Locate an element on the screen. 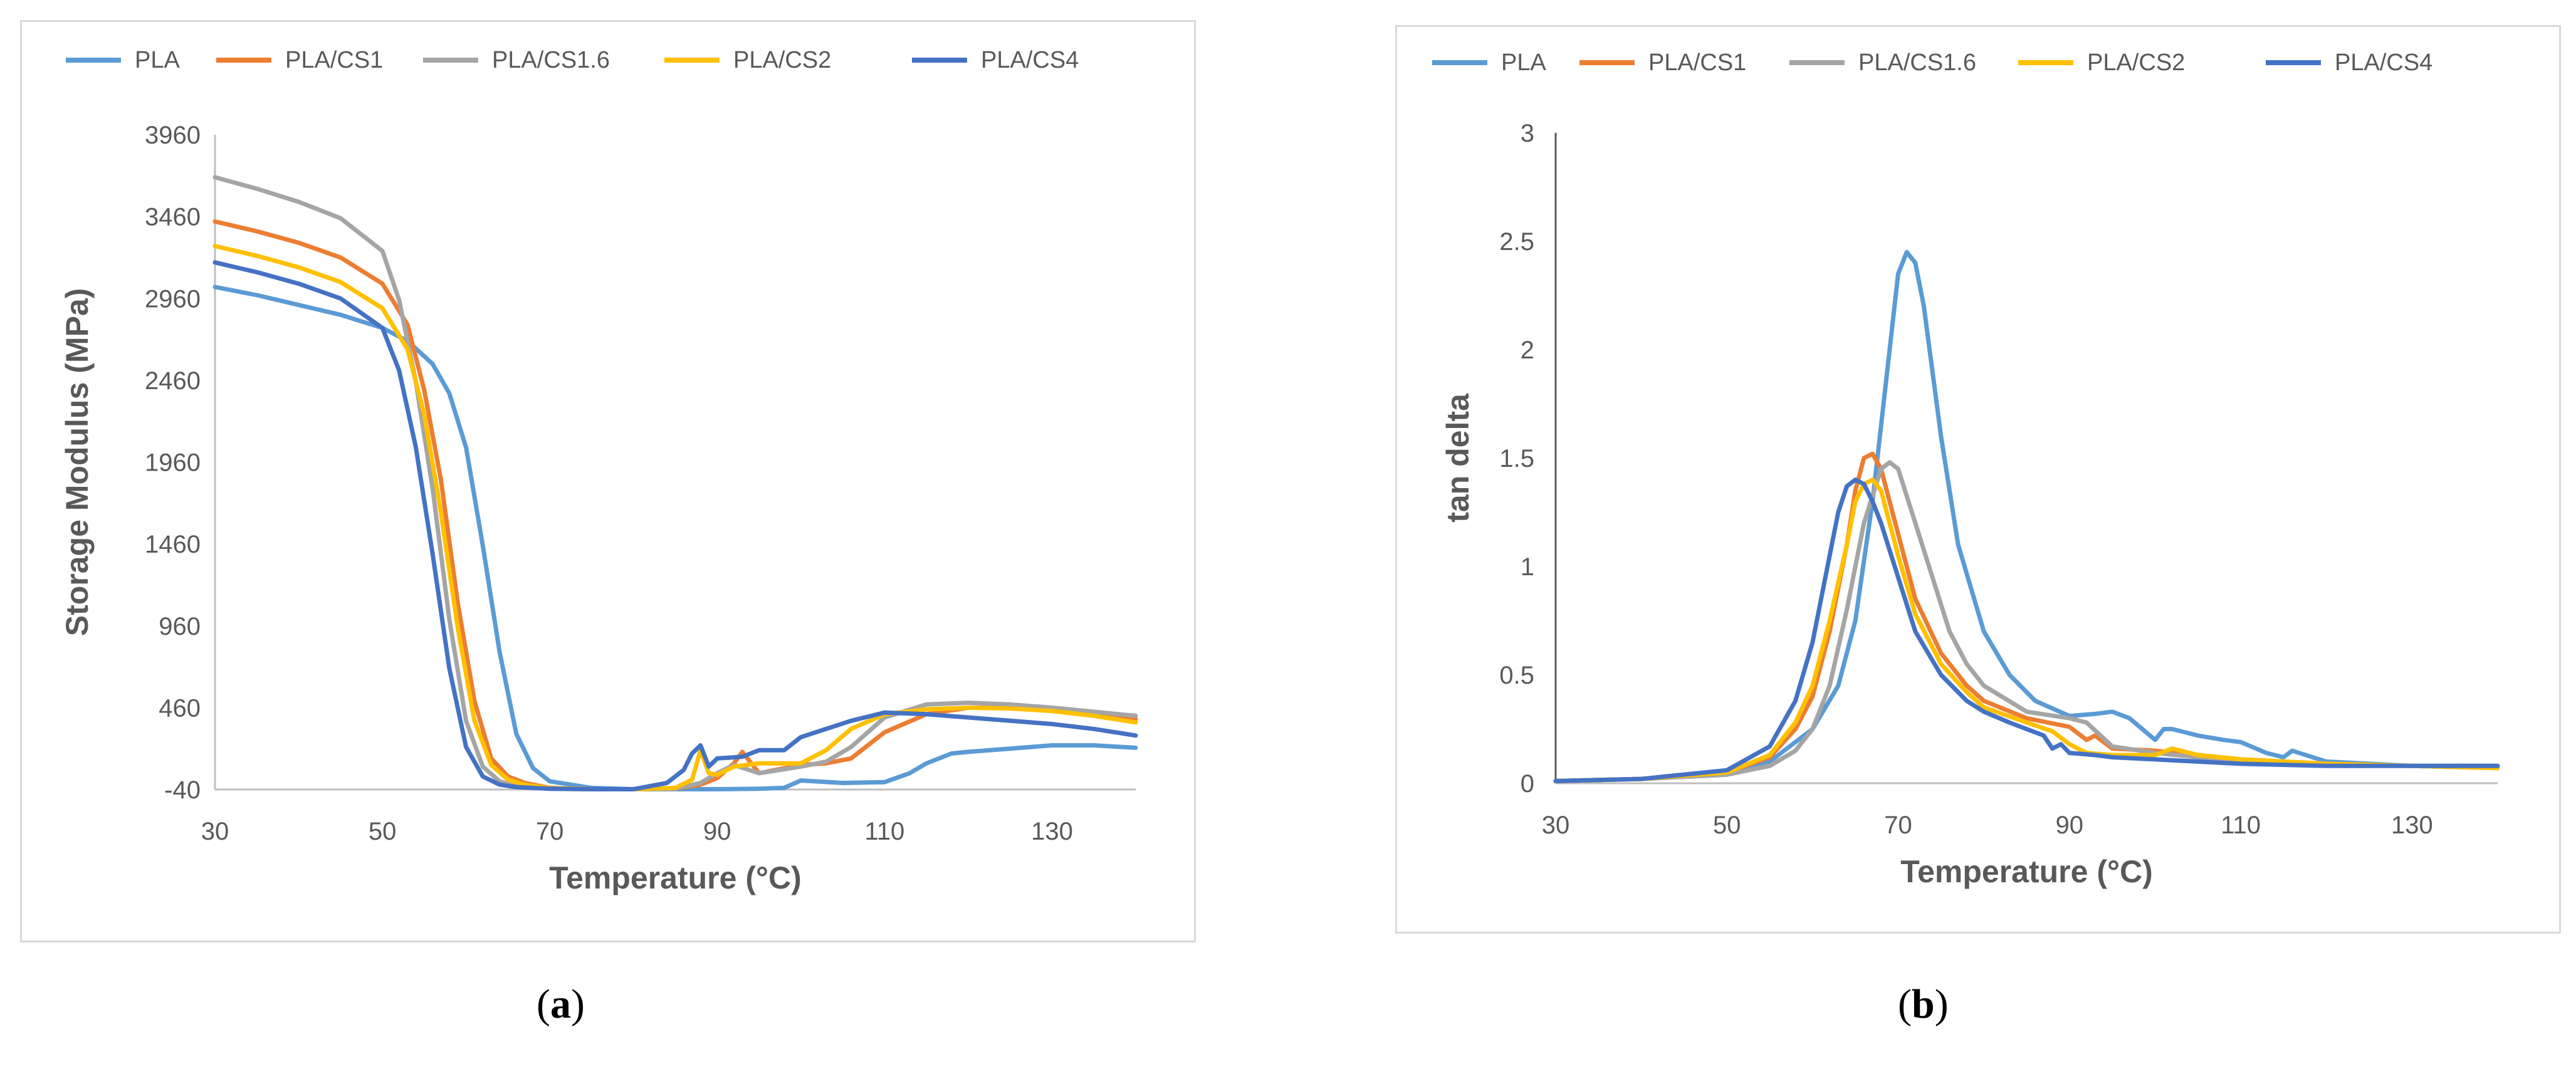  chart-b-legend-label: PLA/CS1.6 is located at coordinates (1917, 63).